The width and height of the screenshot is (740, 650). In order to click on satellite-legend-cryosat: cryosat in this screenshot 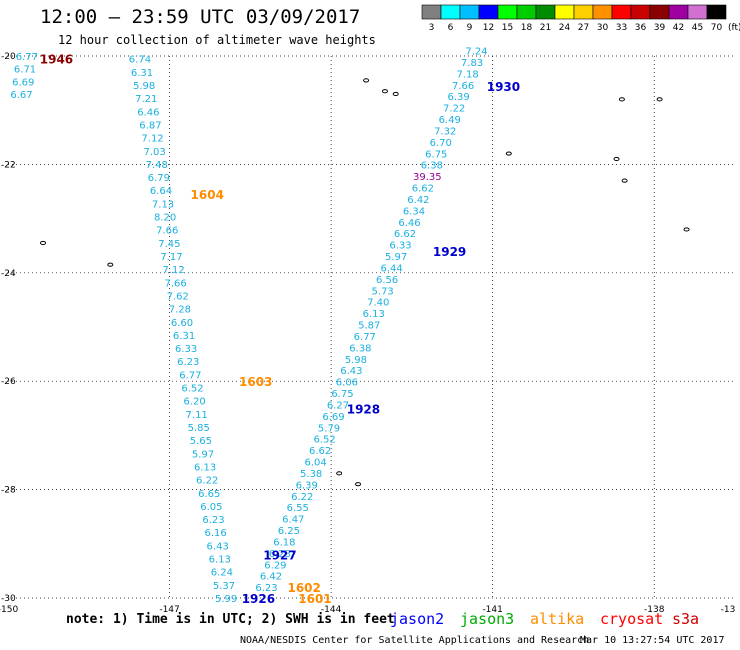, I will do `click(632, 619)`.